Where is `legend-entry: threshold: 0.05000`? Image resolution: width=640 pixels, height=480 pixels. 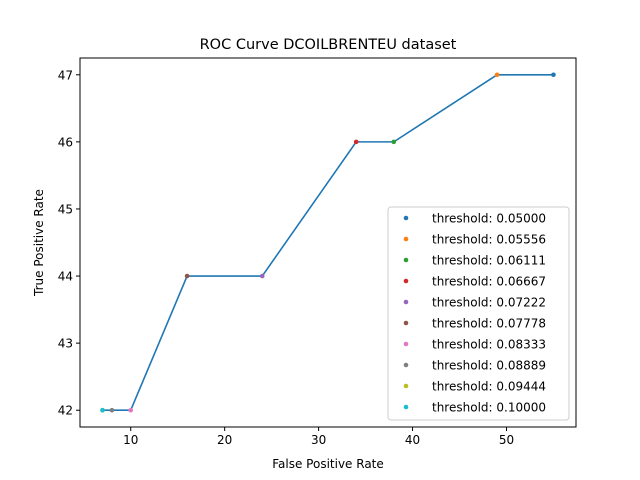
legend-entry: threshold: 0.05000 is located at coordinates (489, 219).